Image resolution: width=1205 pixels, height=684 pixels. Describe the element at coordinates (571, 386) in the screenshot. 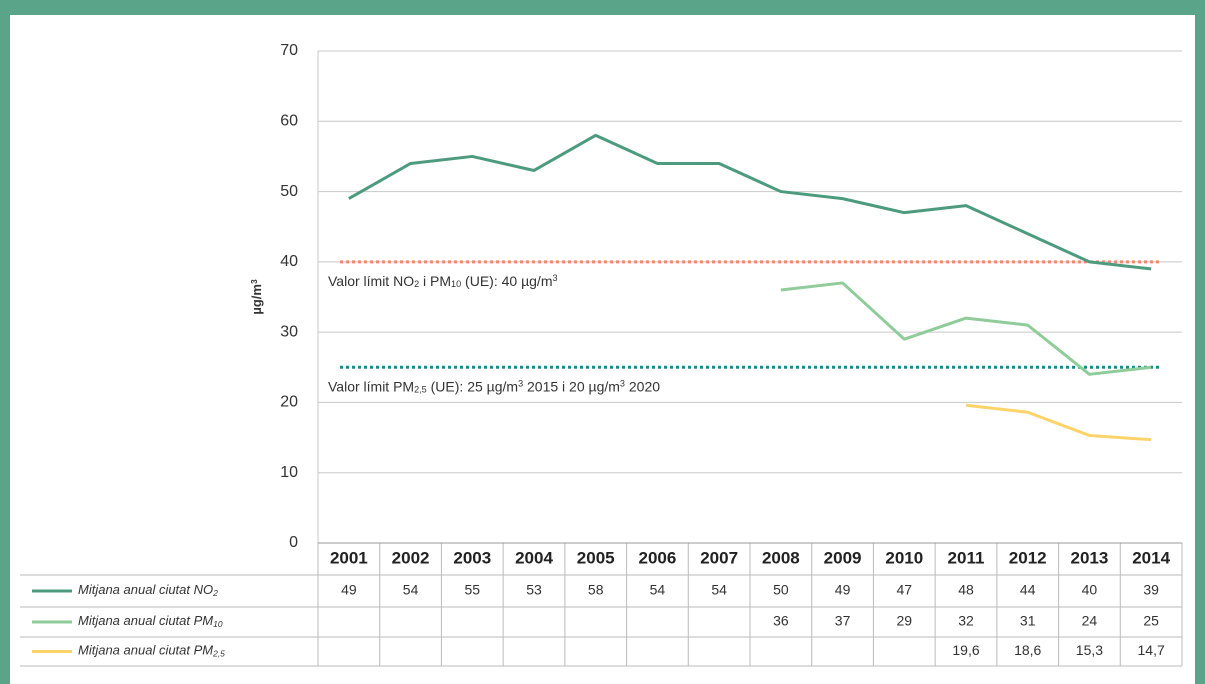

I see `text-part: 2015 i 20 µg/m` at that location.